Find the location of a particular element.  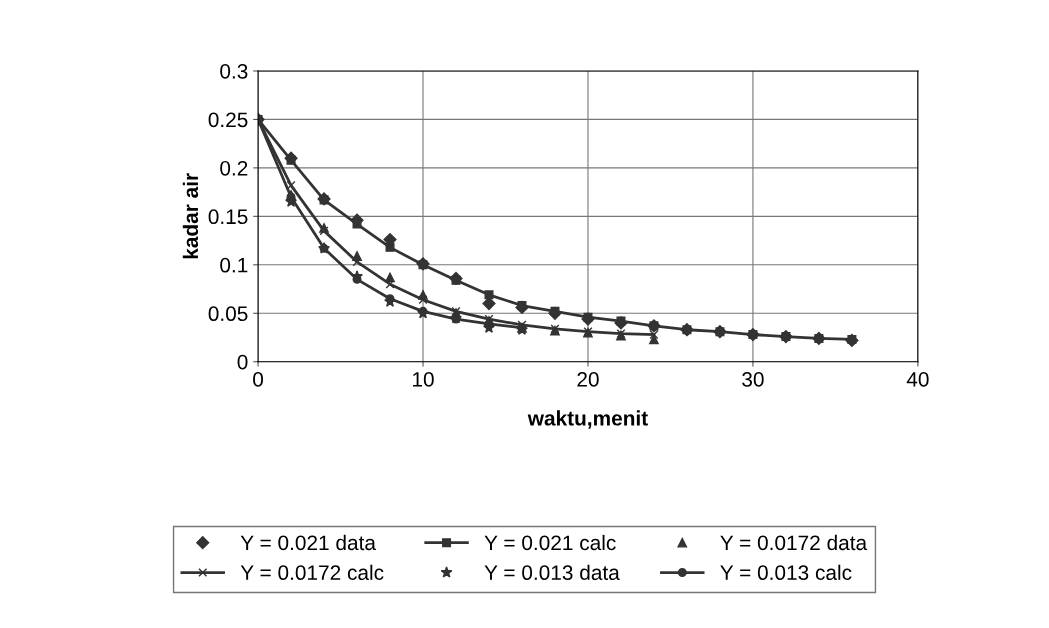

y-tick-label: 0.1 is located at coordinates (234, 265).